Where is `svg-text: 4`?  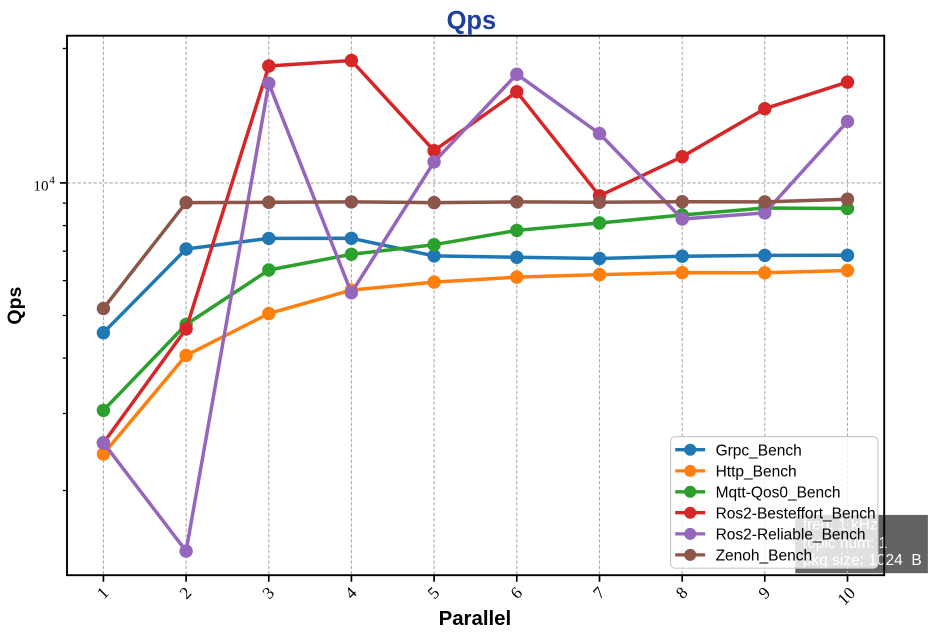 svg-text: 4 is located at coordinates (52, 180).